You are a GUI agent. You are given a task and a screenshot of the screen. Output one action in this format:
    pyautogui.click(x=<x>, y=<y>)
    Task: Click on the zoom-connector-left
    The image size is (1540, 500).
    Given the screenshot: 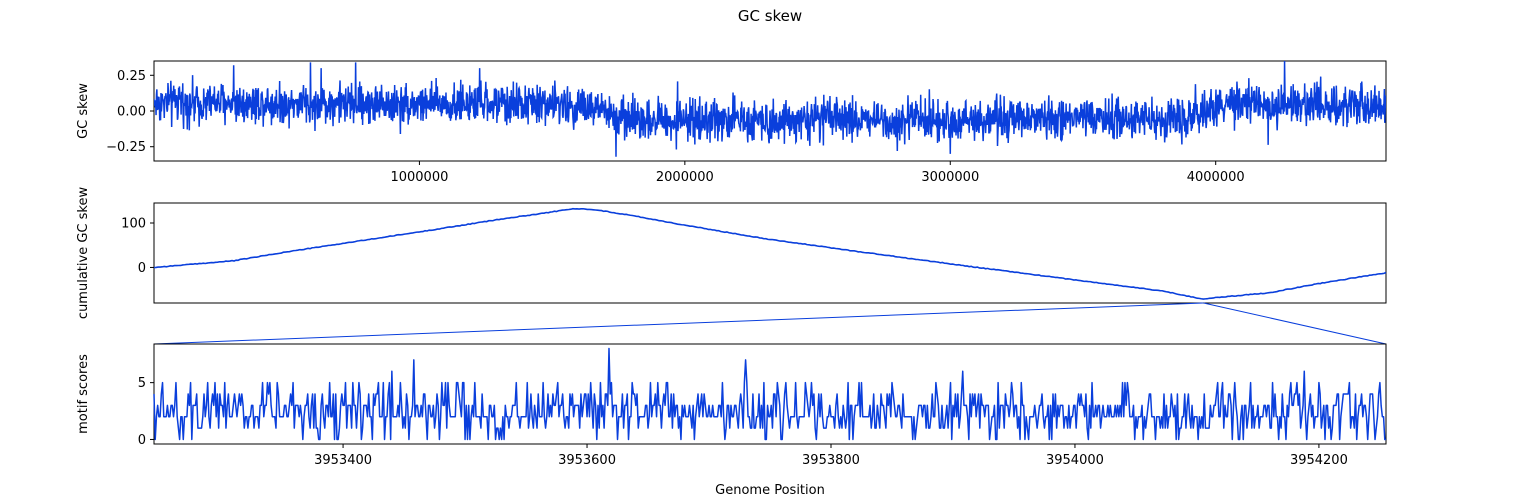 What is the action you would take?
    pyautogui.click(x=678, y=323)
    